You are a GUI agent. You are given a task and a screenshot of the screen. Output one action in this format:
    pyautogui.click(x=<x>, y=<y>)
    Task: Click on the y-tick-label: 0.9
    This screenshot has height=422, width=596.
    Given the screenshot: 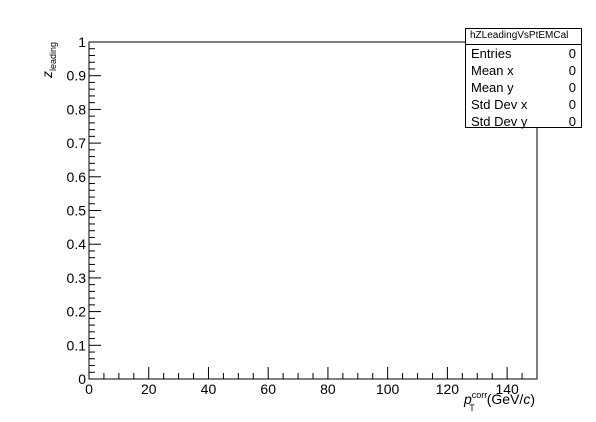 What is the action you would take?
    pyautogui.click(x=77, y=76)
    